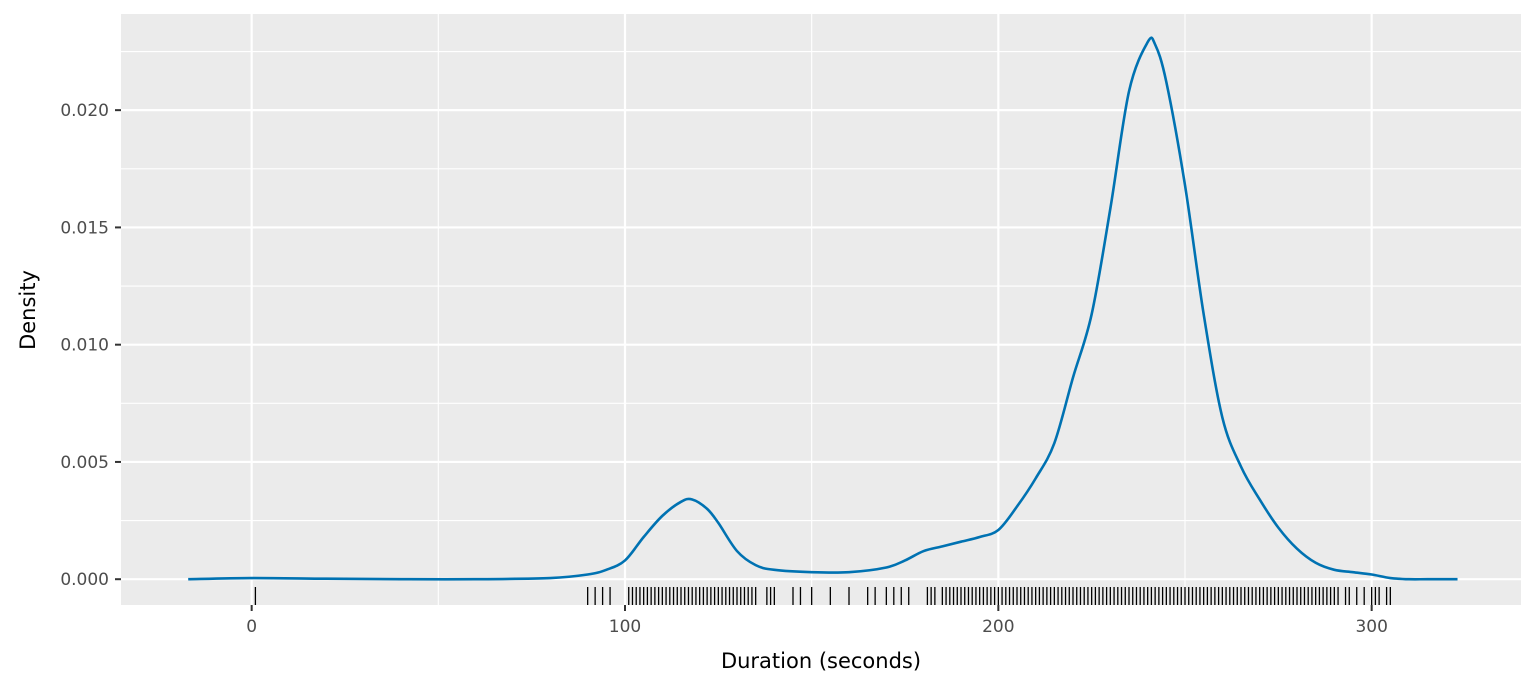 This screenshot has width=1536, height=691. Describe the element at coordinates (822, 596) in the screenshot. I see `rug-marks` at that location.